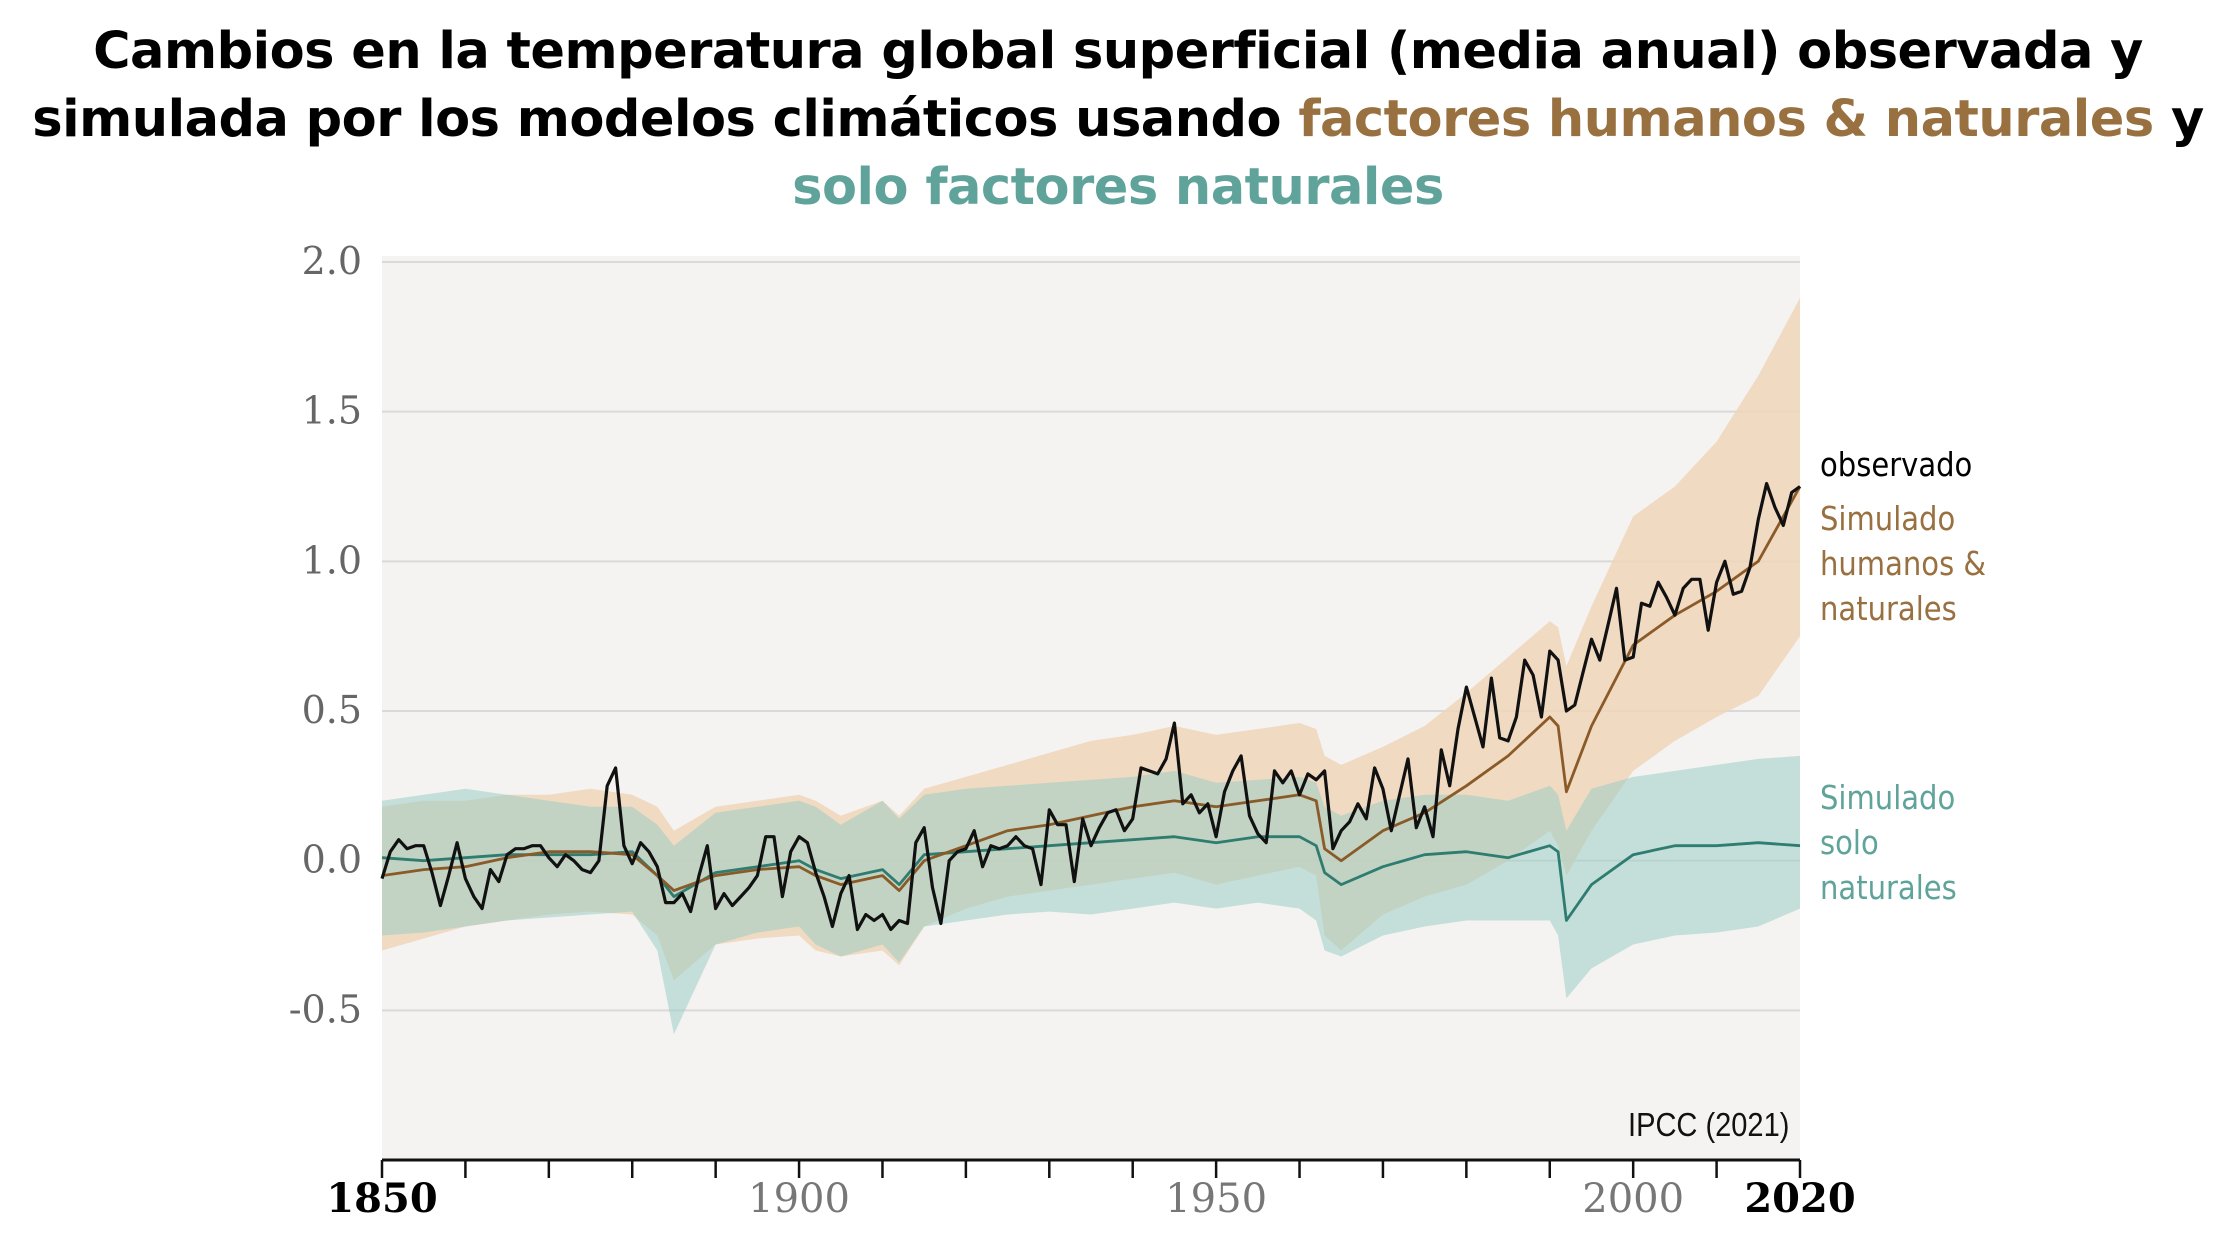 The height and width of the screenshot is (1245, 2236). Describe the element at coordinates (381, 1198) in the screenshot. I see `x-tick-label: 1850` at that location.